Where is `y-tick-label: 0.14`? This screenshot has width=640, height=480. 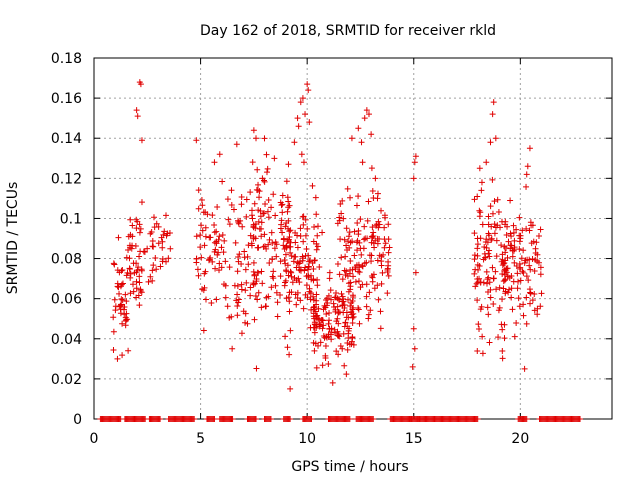
y-tick-label: 0.14 is located at coordinates (66, 139).